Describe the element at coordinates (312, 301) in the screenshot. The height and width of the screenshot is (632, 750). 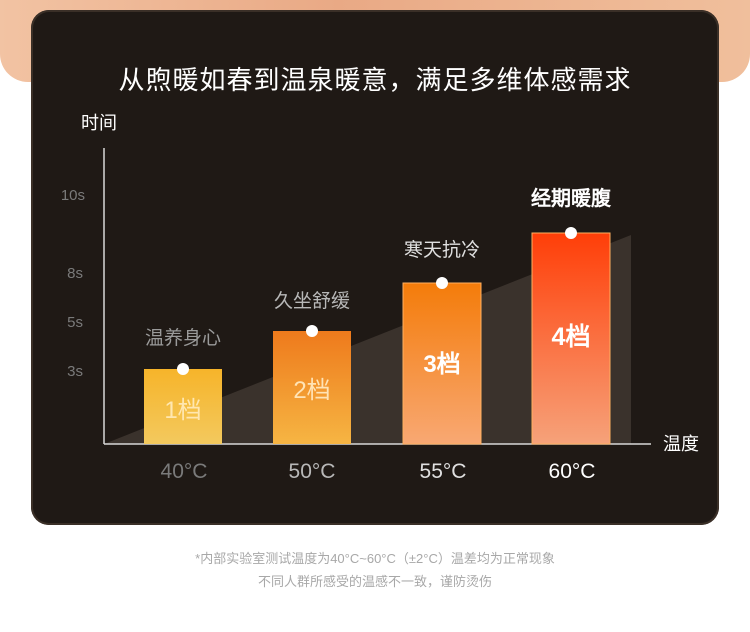
I see `annotation-2: 久坐舒缓` at that location.